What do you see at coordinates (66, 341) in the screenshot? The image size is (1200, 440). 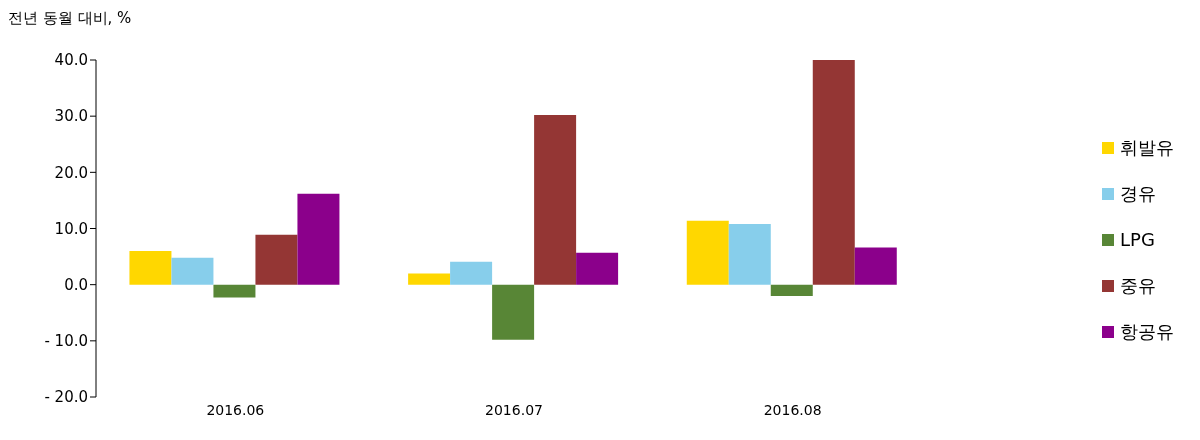 I see `y-tick-label: - 10.0` at bounding box center [66, 341].